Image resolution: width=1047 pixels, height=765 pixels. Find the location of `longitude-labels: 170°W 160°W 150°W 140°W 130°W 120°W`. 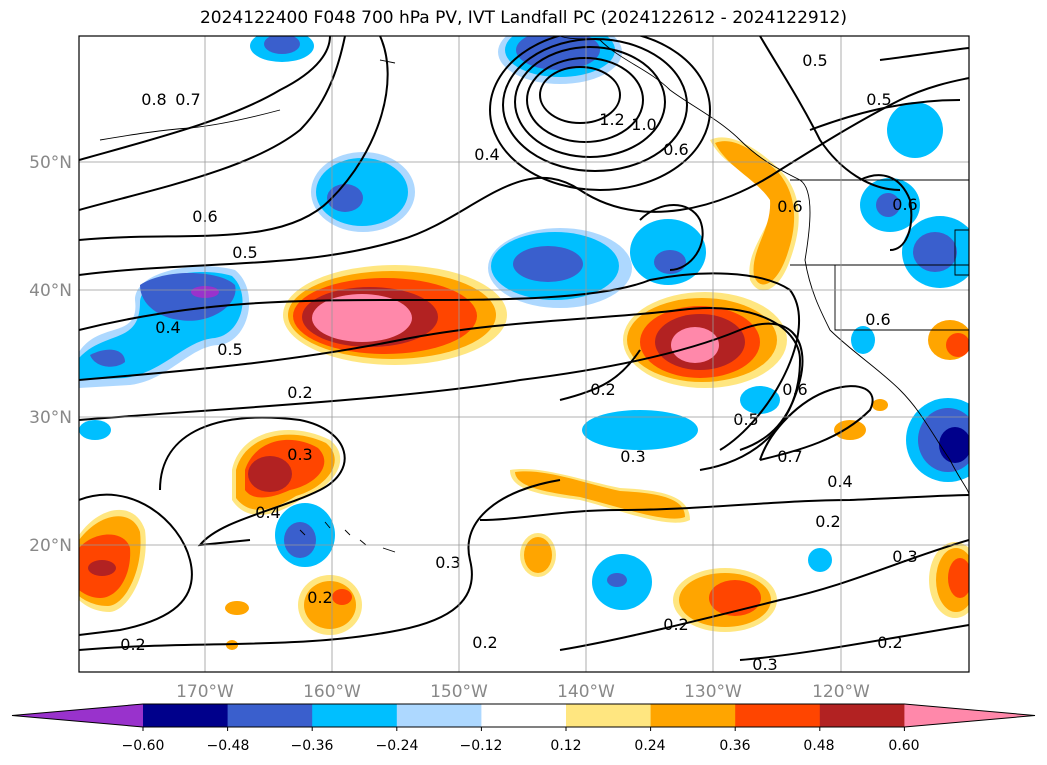

longitude-labels: 170°W 160°W 150°W 140°W 130°W 120°W is located at coordinates (523, 692).